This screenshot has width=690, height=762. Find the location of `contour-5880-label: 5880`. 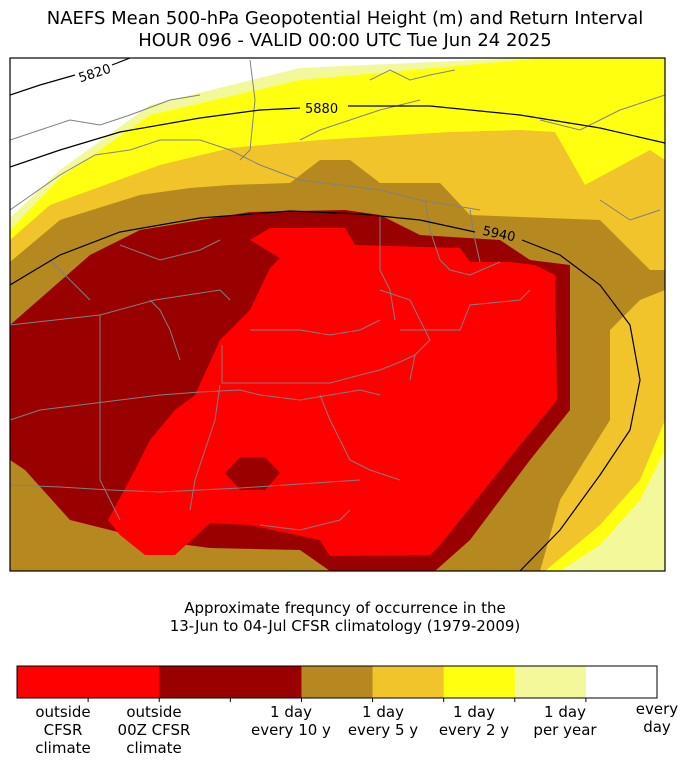

contour-5880-label: 5880 is located at coordinates (321, 109).